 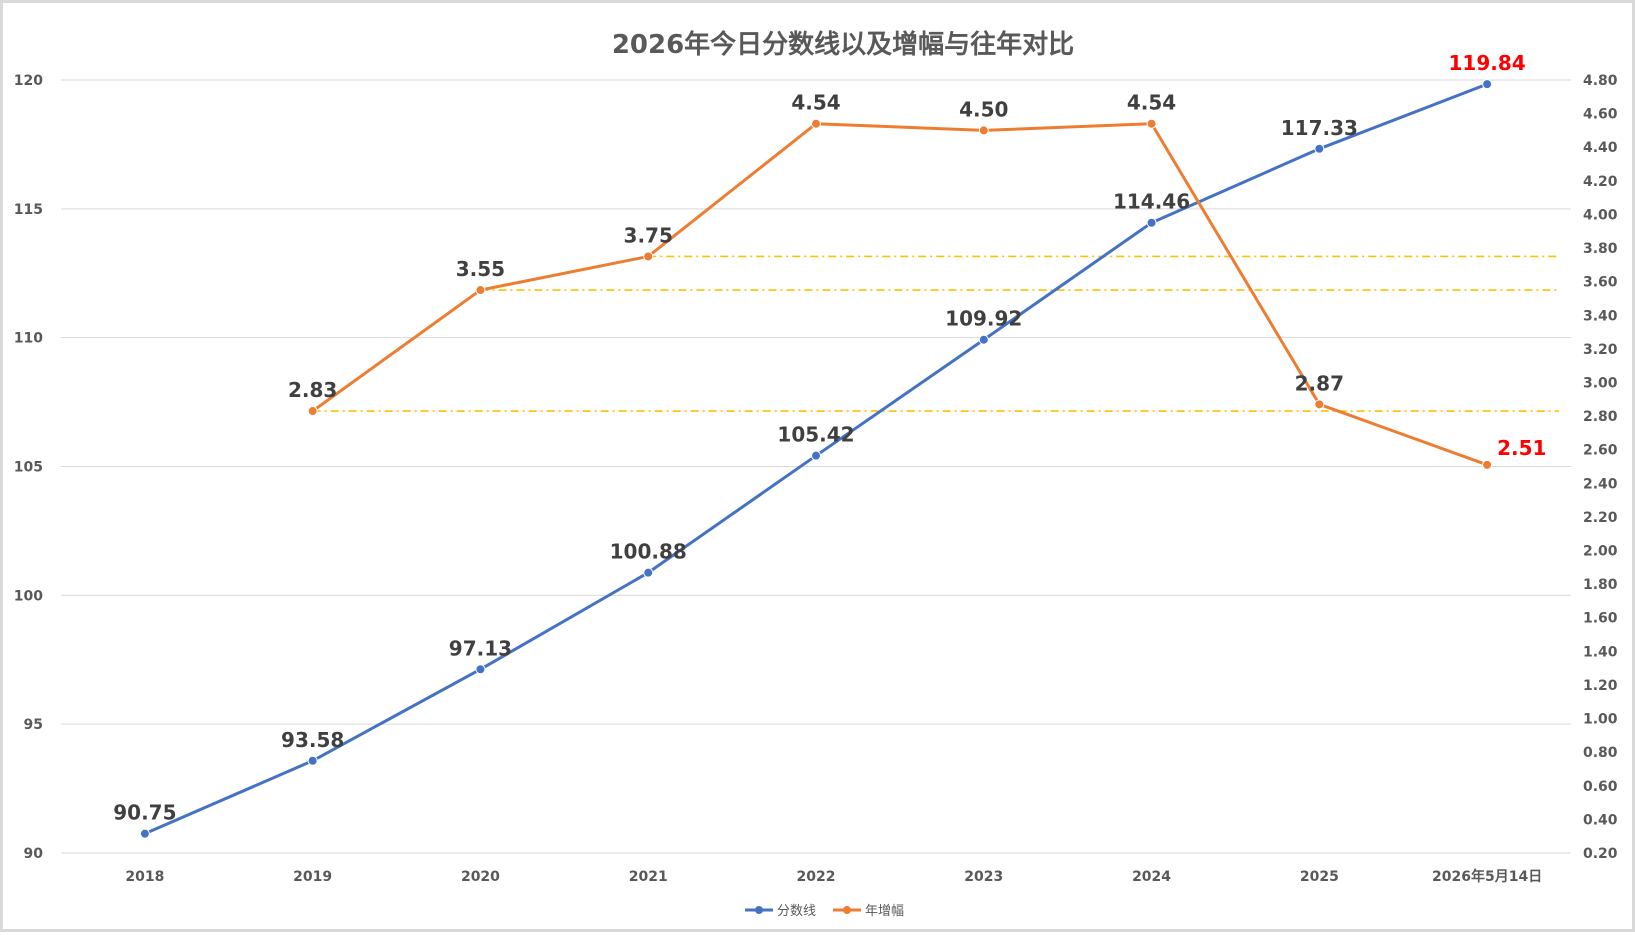 What do you see at coordinates (1600, 417) in the screenshot?
I see `right-axis-tick-label: 2.80` at bounding box center [1600, 417].